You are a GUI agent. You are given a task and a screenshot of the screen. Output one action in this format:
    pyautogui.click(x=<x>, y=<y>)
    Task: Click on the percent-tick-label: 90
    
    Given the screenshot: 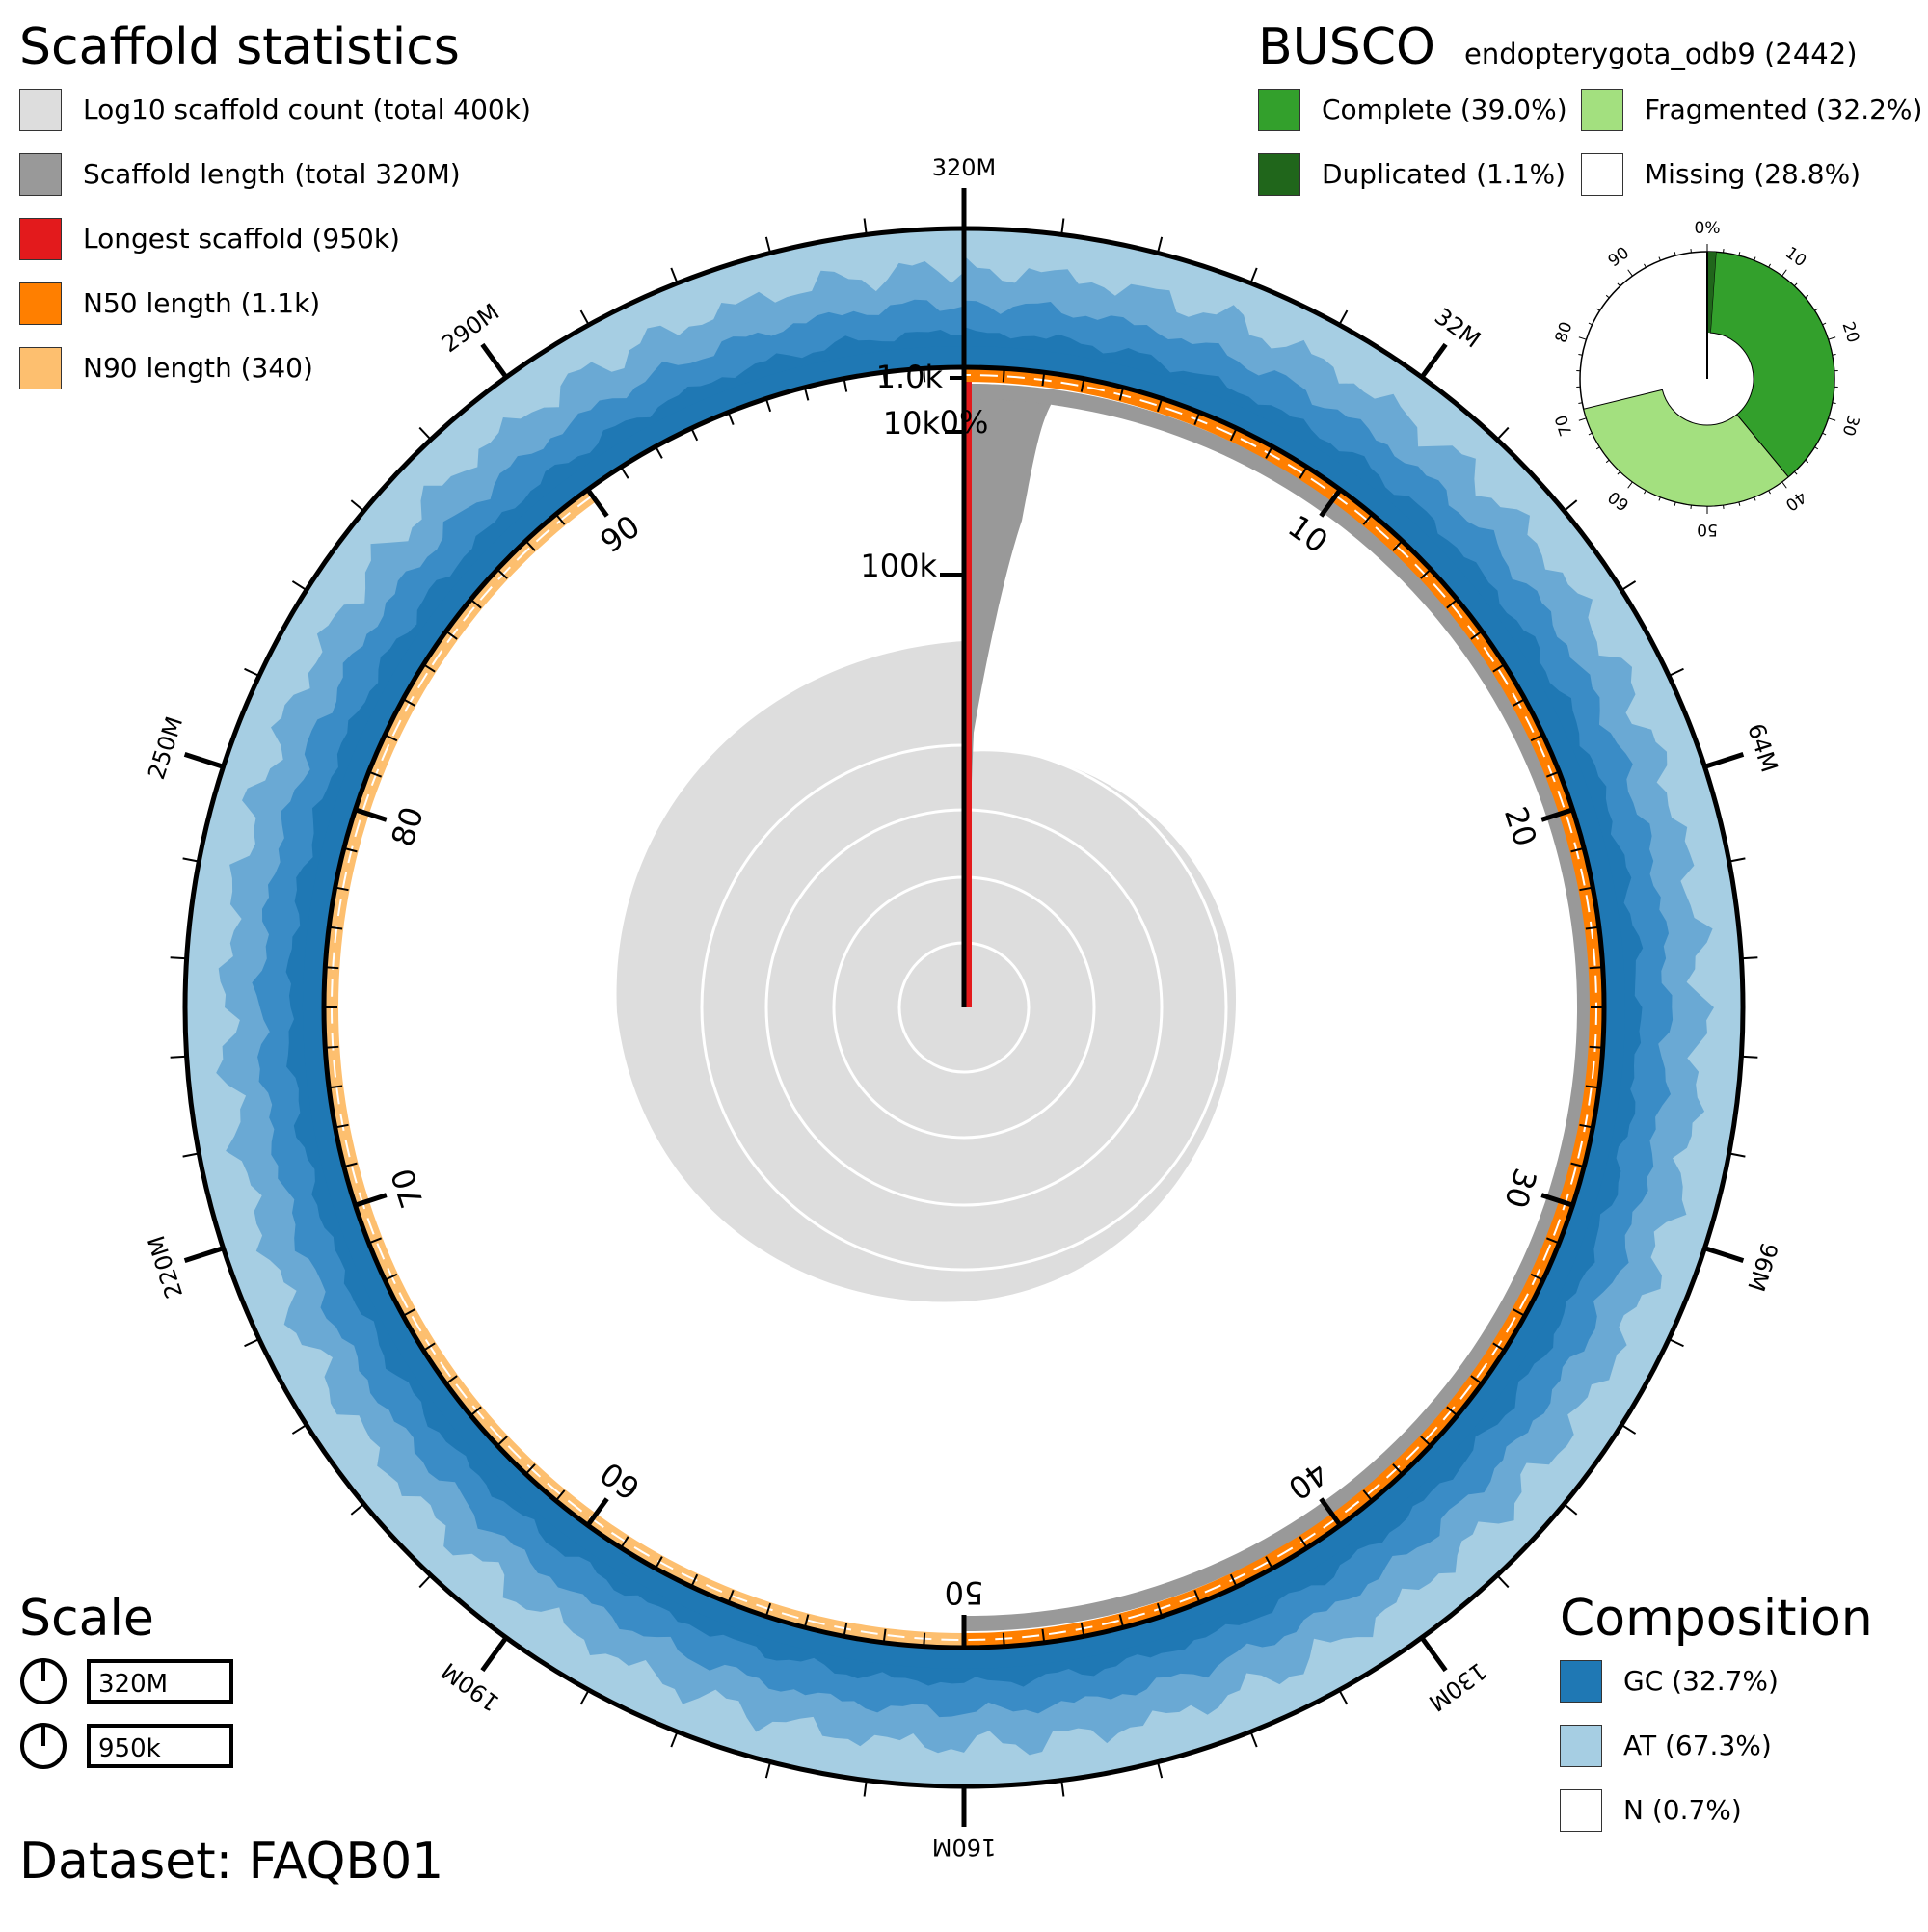 What is the action you would take?
    pyautogui.click(x=620, y=535)
    